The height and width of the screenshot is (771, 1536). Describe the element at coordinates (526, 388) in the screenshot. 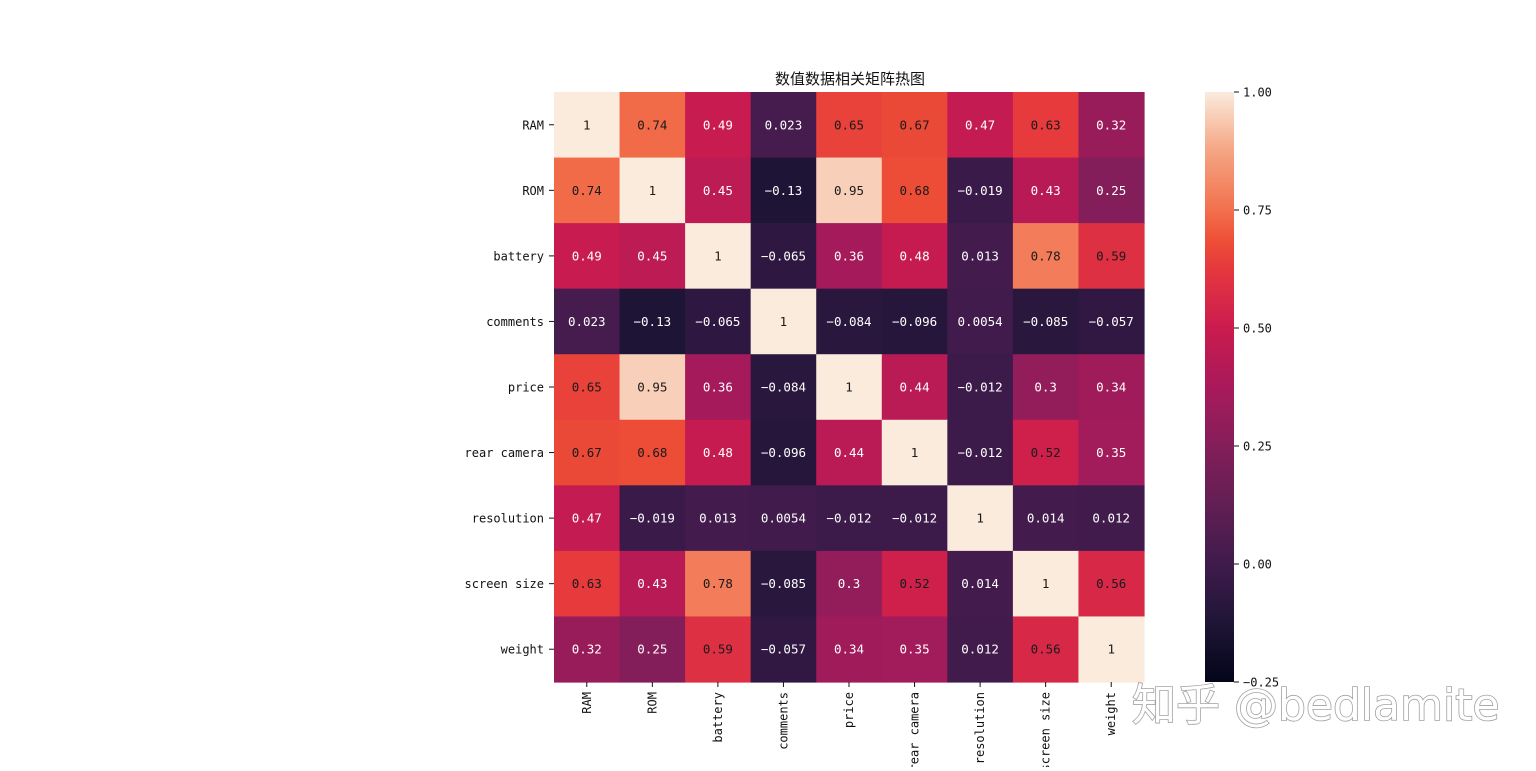

I see `row-tick-label: price` at that location.